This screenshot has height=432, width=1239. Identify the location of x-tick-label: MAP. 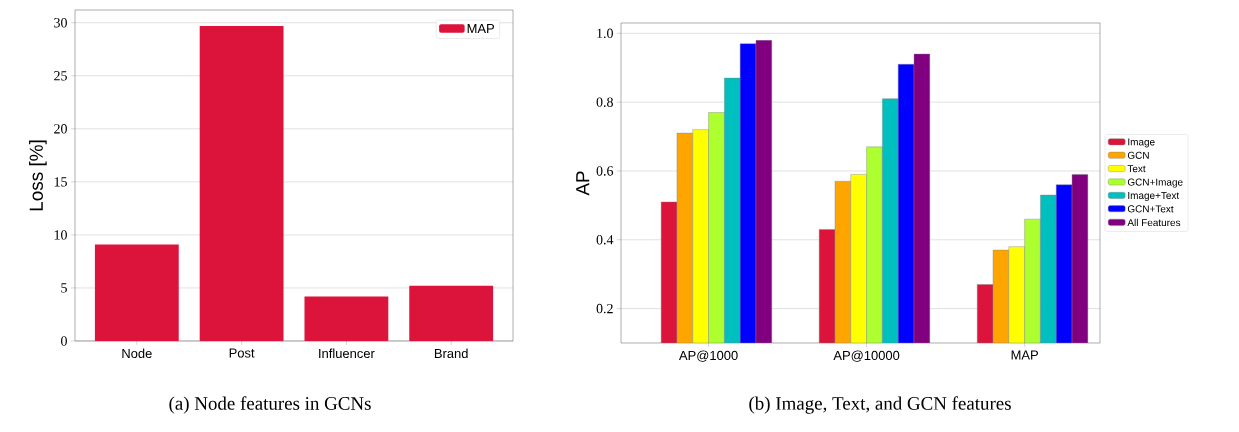
(1024, 355).